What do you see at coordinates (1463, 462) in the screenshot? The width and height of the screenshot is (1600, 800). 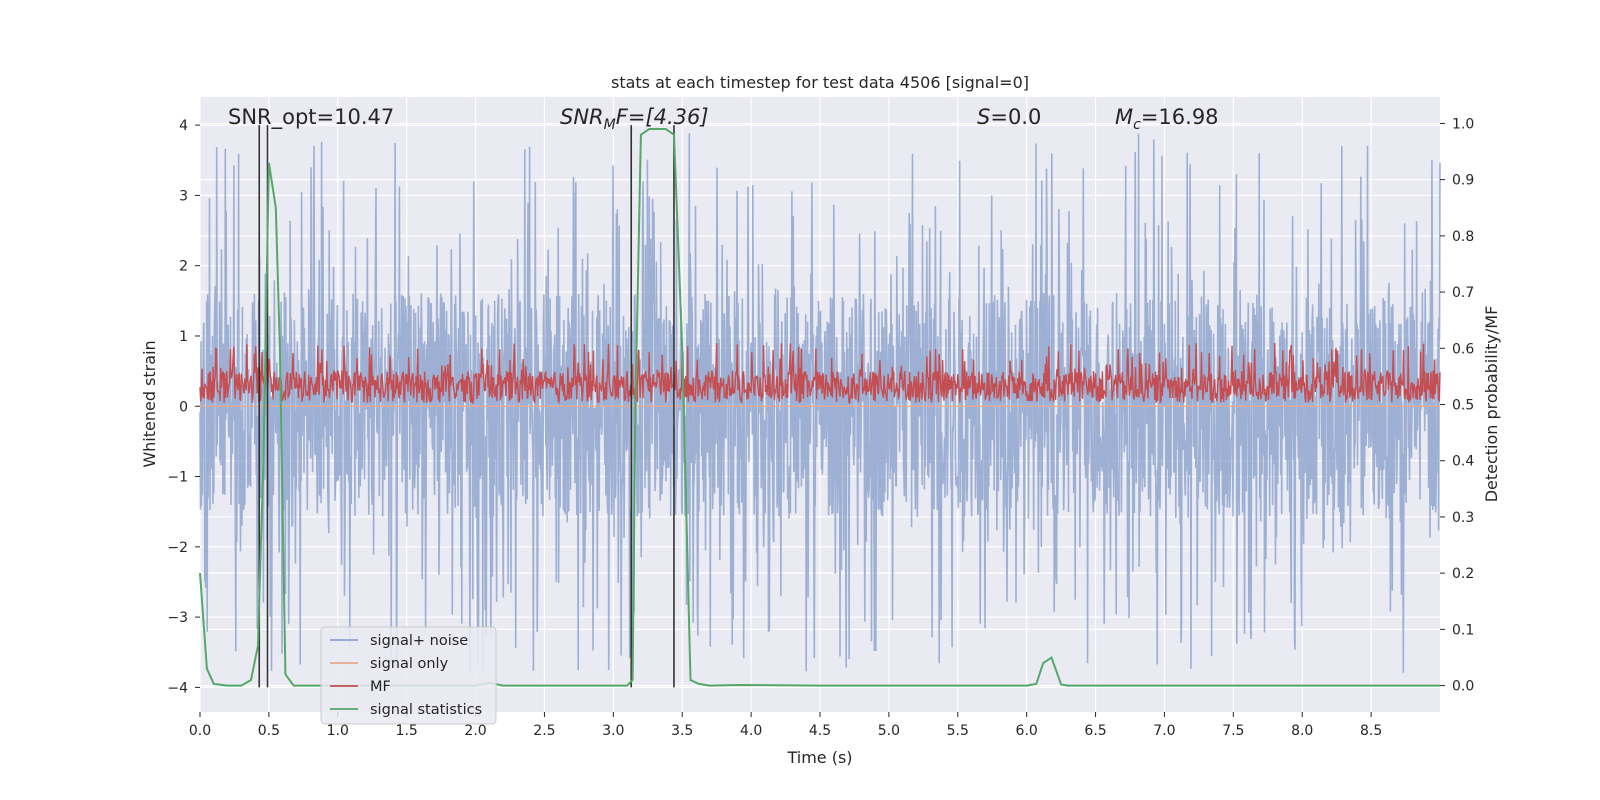 I see `y-right-tick-label-4: 0.4` at bounding box center [1463, 462].